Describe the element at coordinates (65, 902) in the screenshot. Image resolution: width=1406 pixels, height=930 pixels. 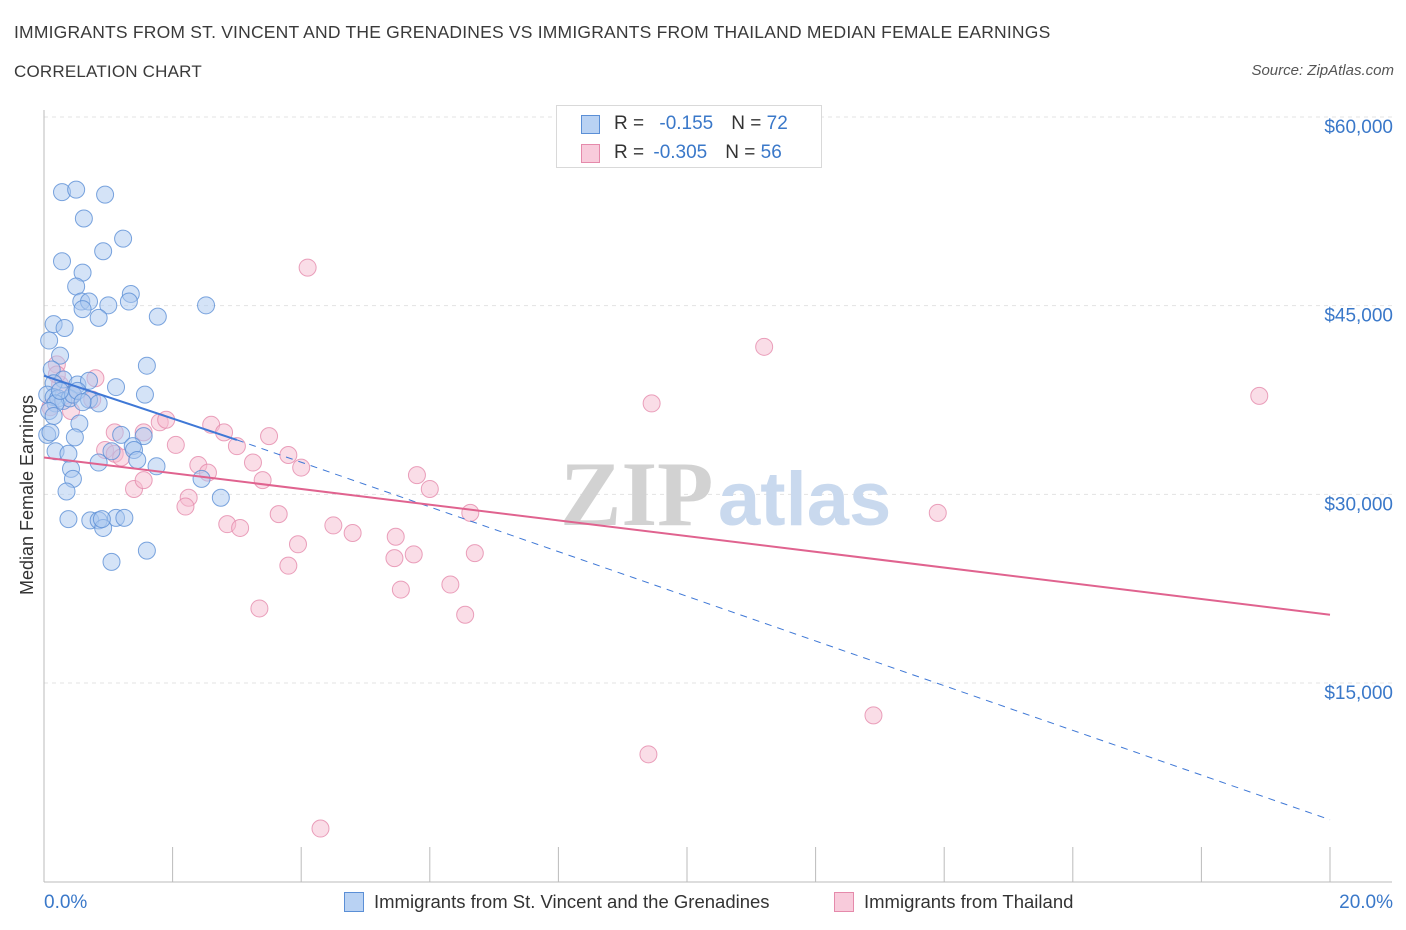
I see `x-tick-label: 0.0%` at that location.